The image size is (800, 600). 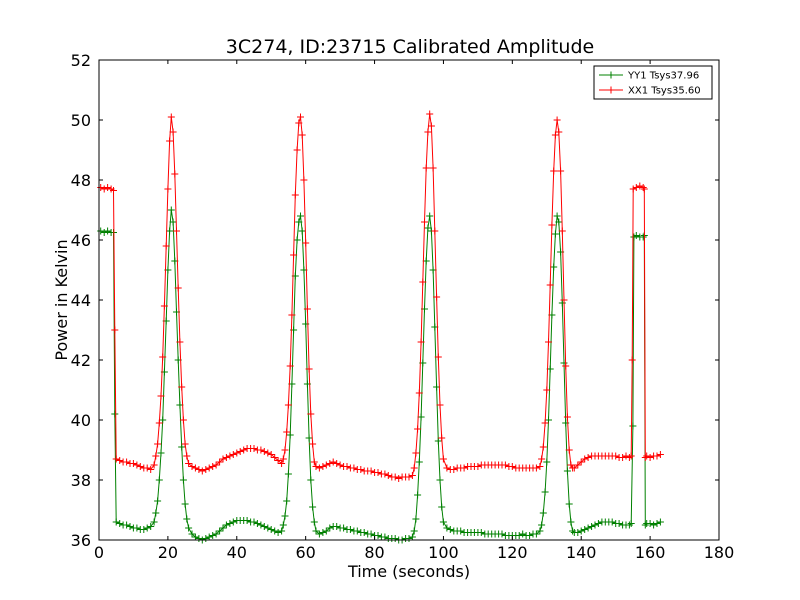 I want to click on y-tick-label: 42, so click(x=81, y=360).